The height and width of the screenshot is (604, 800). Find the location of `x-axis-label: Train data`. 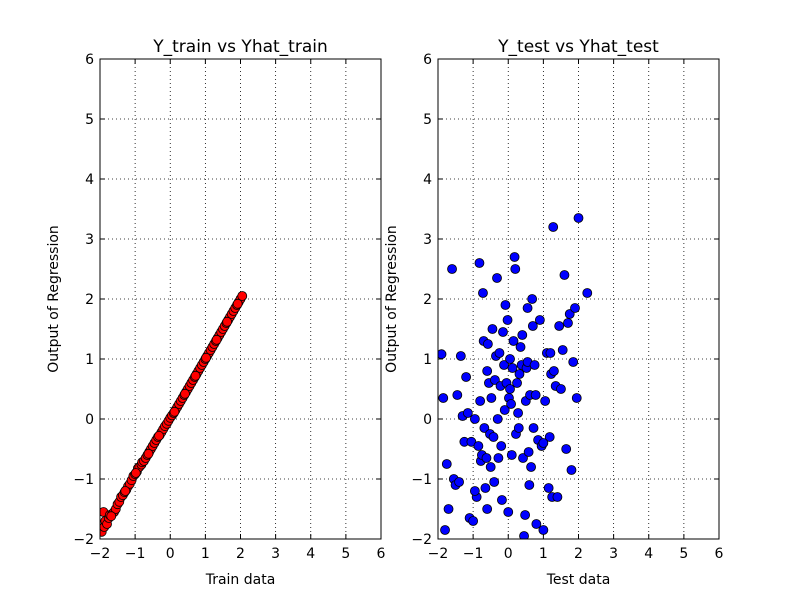

x-axis-label: Train data is located at coordinates (240, 580).